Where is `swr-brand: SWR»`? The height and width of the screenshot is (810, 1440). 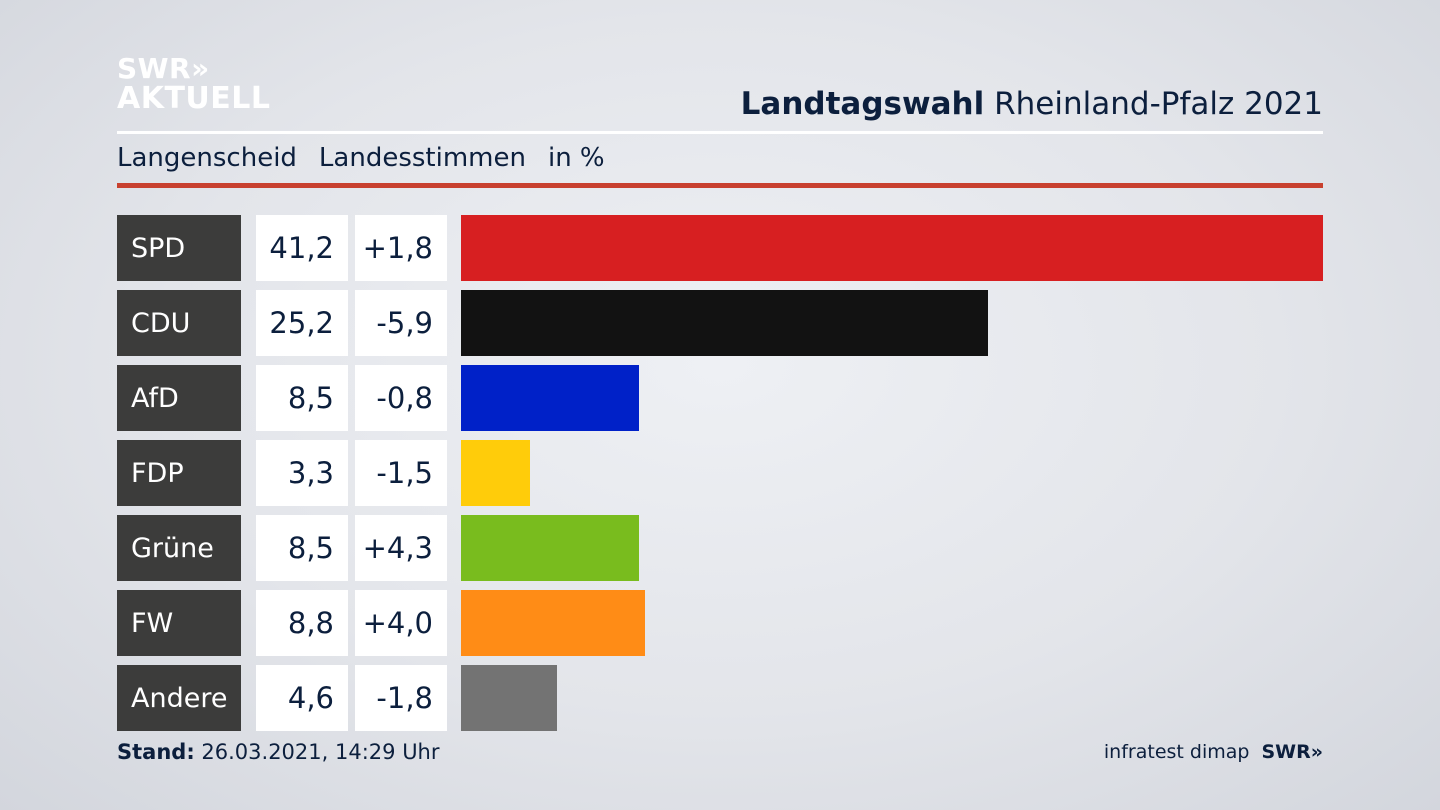
swr-brand: SWR» is located at coordinates (1292, 752).